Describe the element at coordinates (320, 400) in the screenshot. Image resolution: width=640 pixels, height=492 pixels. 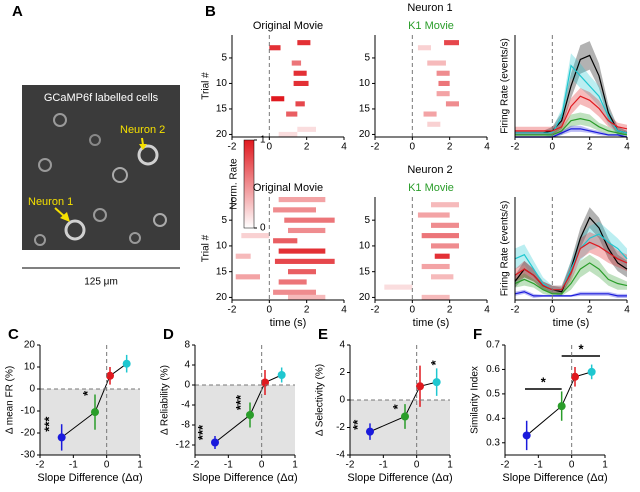
I see `y-axis-label: Δ Selectivity (%)` at that location.